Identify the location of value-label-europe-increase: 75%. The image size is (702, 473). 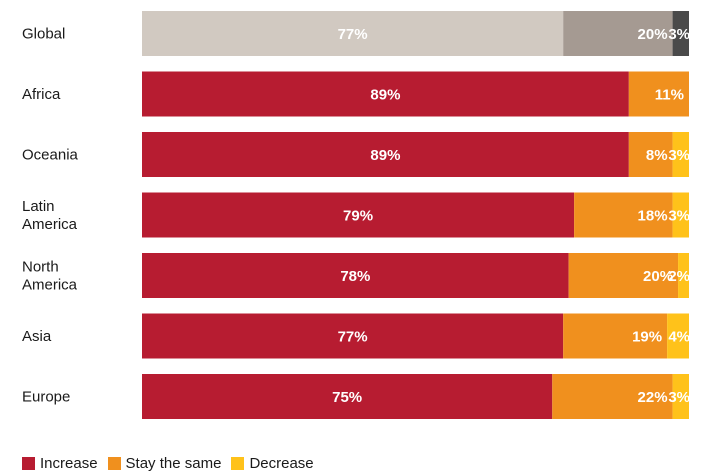
(347, 397).